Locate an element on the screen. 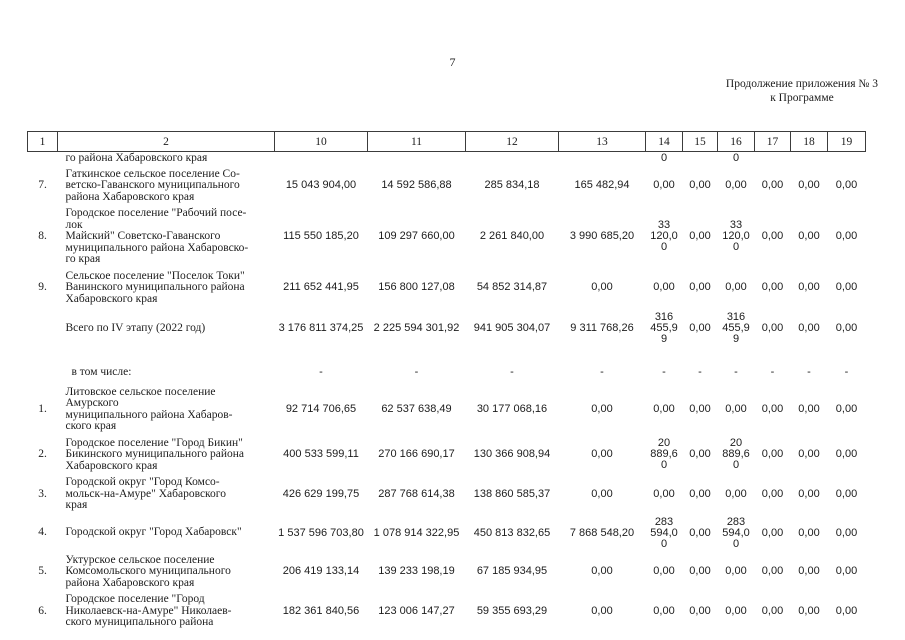 The width and height of the screenshot is (905, 640). value-cell: 287 768 614,38 is located at coordinates (416, 493).